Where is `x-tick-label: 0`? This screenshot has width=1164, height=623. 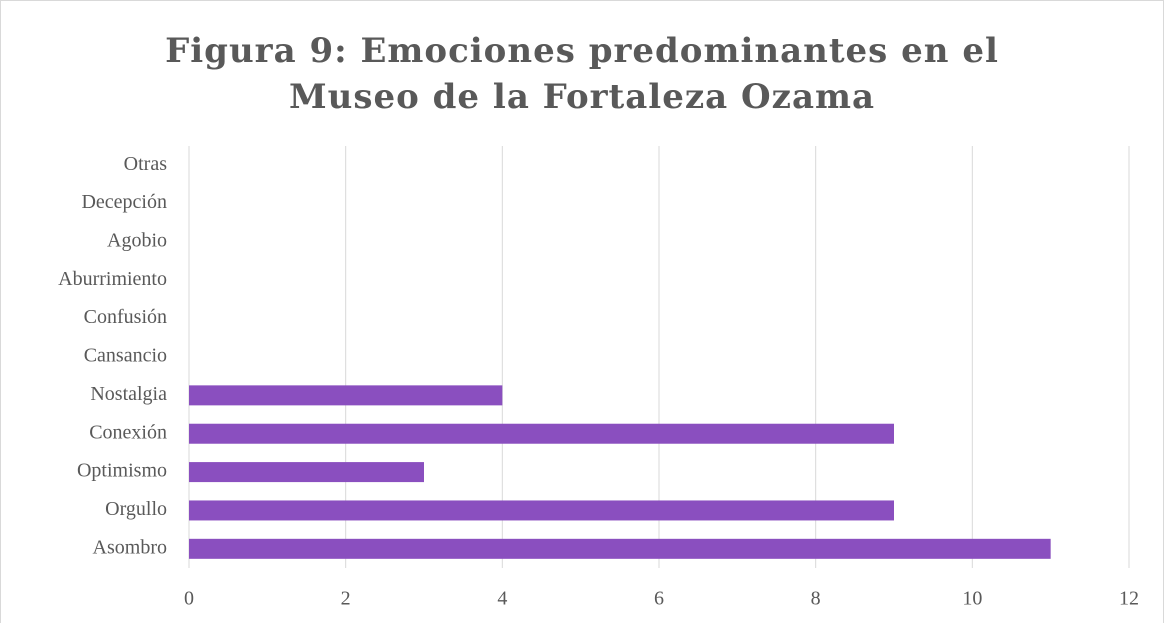
x-tick-label: 0 is located at coordinates (189, 599).